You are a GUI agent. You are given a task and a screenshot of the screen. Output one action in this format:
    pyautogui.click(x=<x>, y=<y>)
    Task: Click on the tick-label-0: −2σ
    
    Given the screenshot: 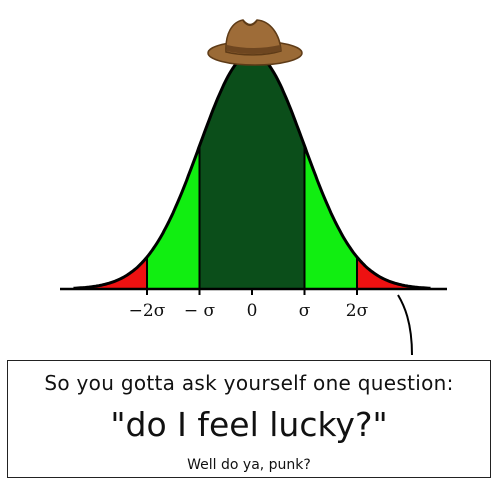 What is the action you would take?
    pyautogui.click(x=147, y=311)
    